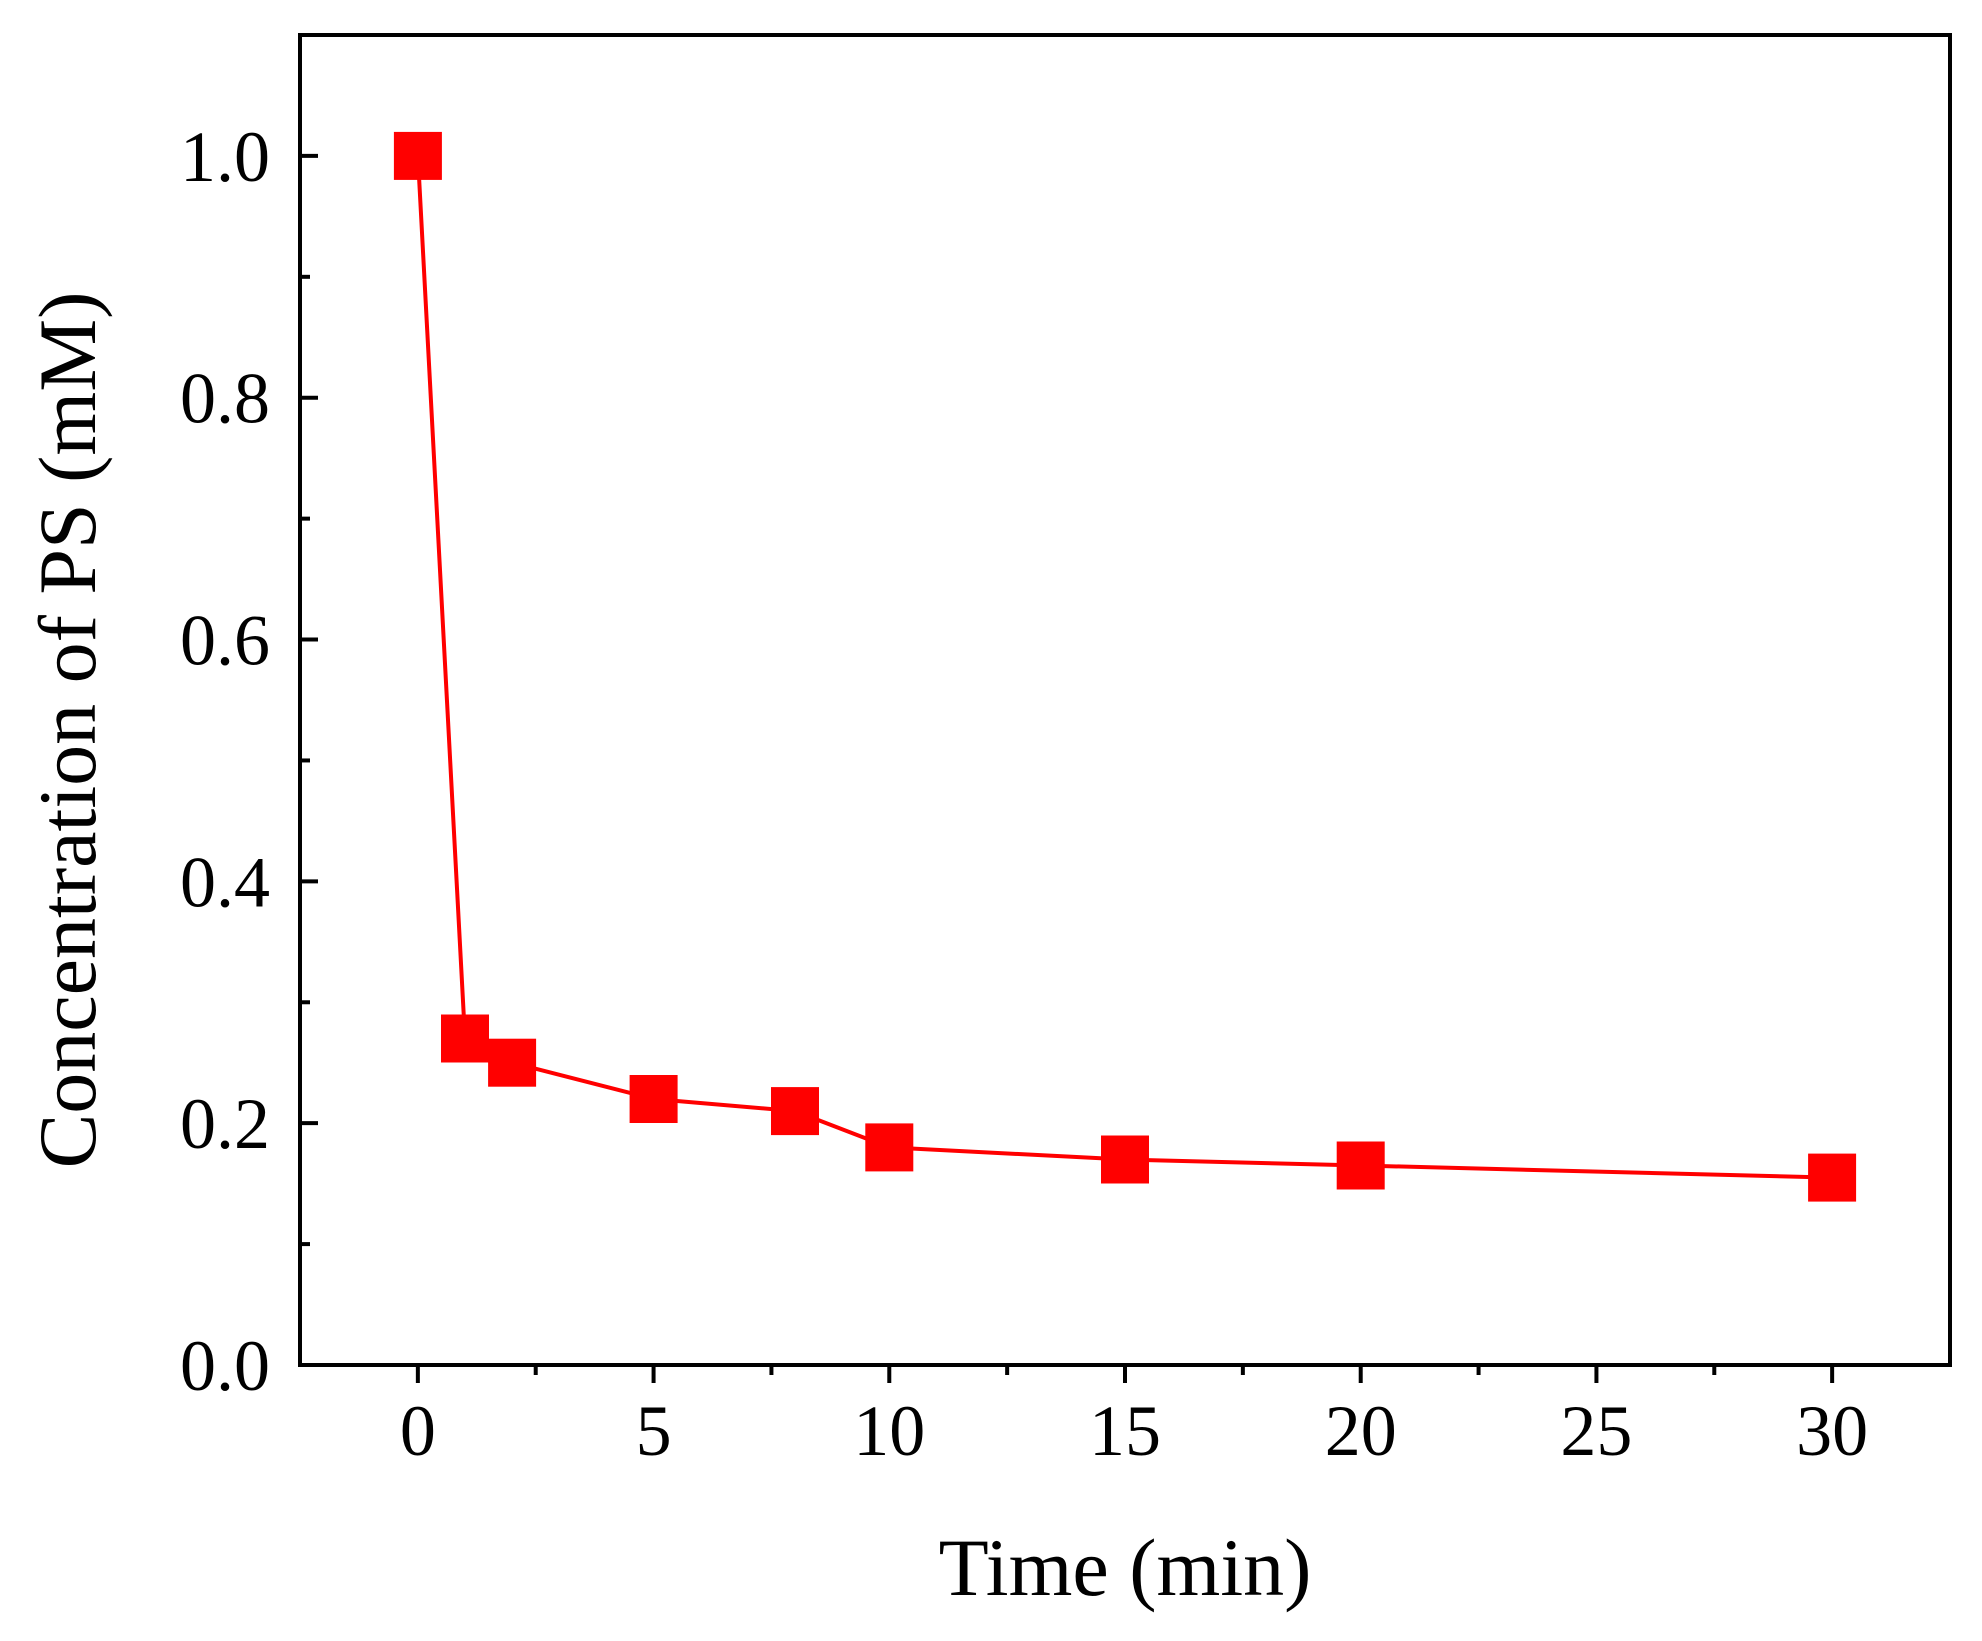 This screenshot has width=1982, height=1641. I want to click on x-tick-label: 5, so click(654, 1431).